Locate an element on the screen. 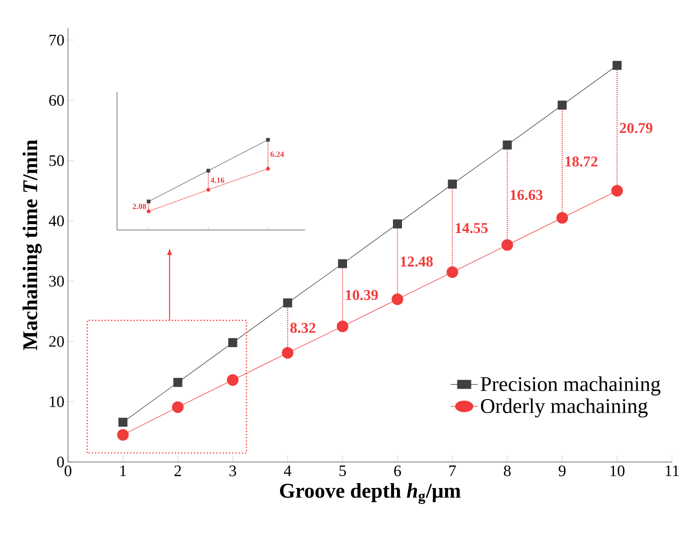 The width and height of the screenshot is (688, 555). x-tick-label: 6 is located at coordinates (397, 471).